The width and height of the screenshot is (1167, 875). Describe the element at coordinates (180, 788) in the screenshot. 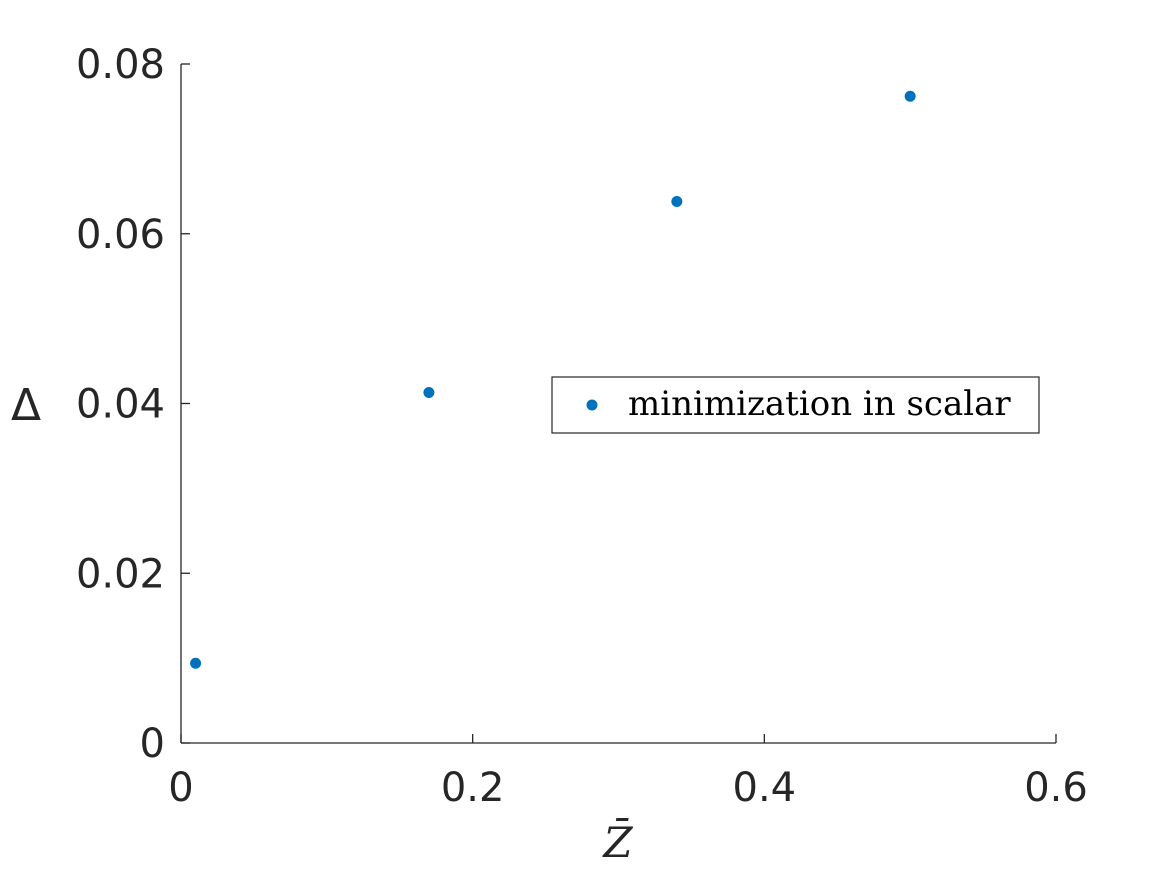

I see `x-tick-label: 0` at that location.